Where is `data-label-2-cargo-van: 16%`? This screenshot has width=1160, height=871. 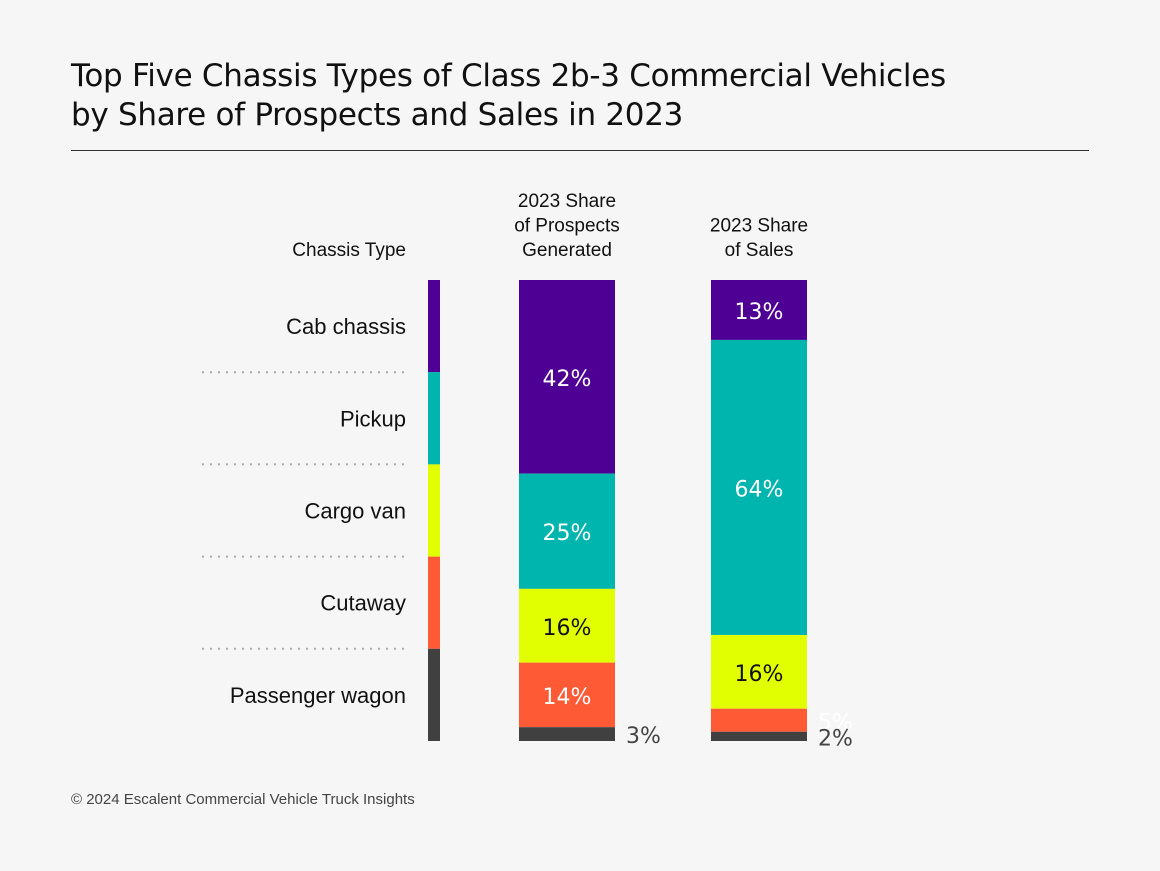 data-label-2-cargo-van: 16% is located at coordinates (759, 674).